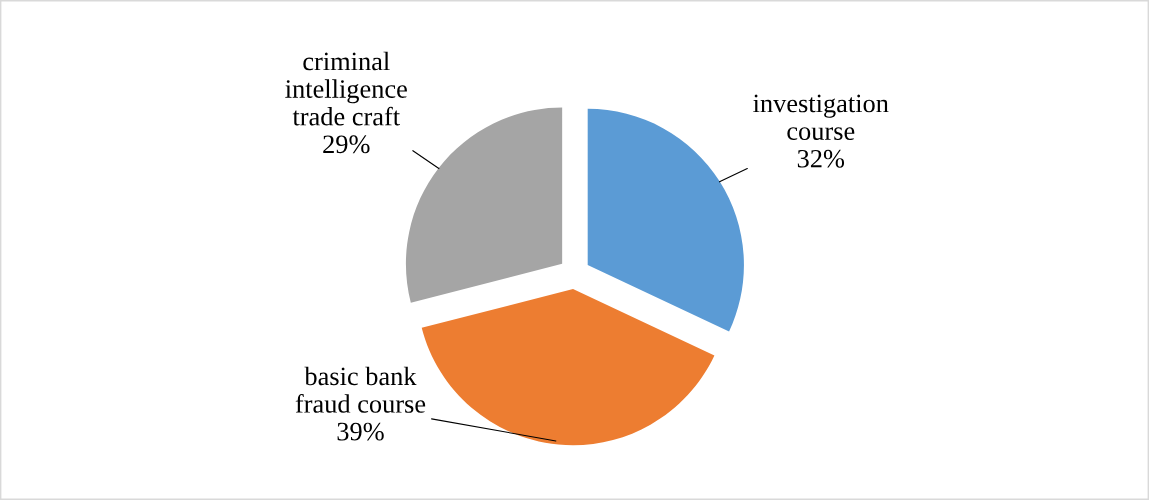 Image resolution: width=1149 pixels, height=500 pixels. Describe the element at coordinates (821, 158) in the screenshot. I see `data-label: 32%` at that location.